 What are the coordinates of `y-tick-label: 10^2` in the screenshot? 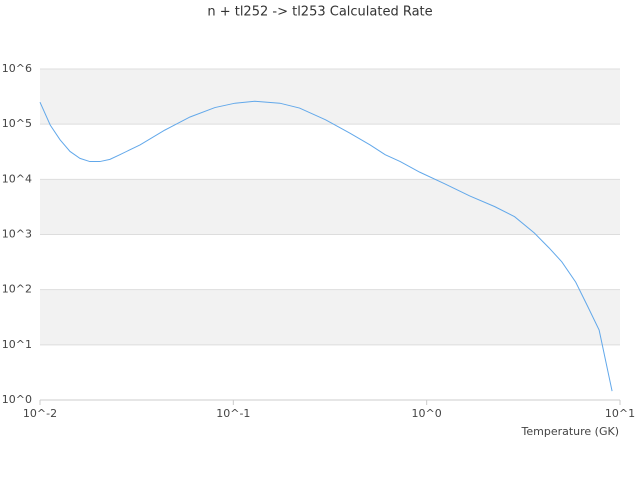 It's located at (17, 289).